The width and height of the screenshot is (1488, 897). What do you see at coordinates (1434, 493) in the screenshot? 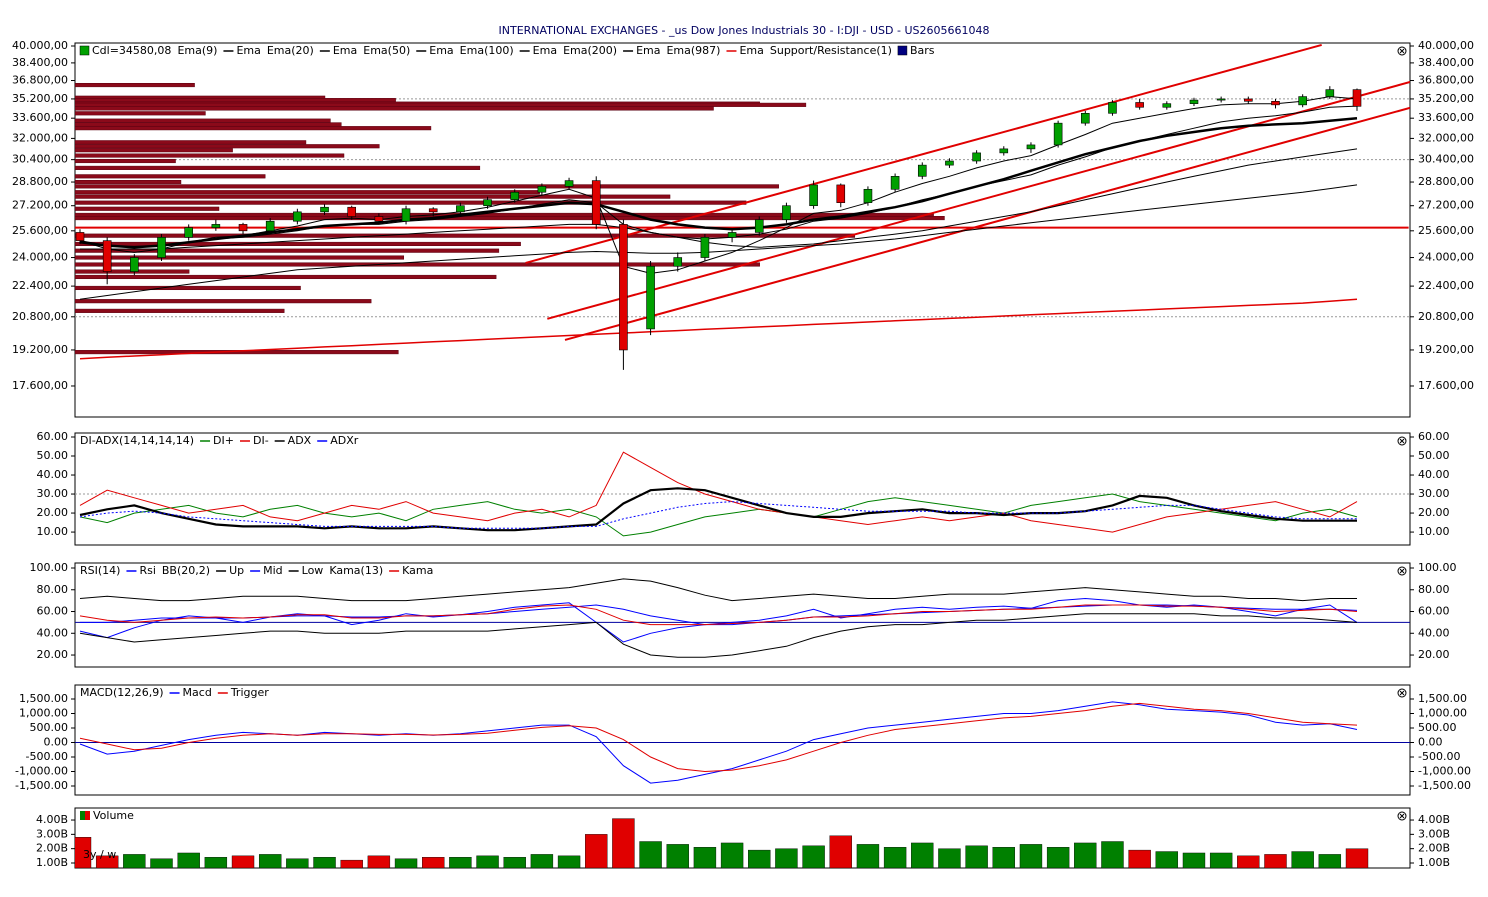
I see `y2-tick-label: 30.00` at bounding box center [1434, 493].